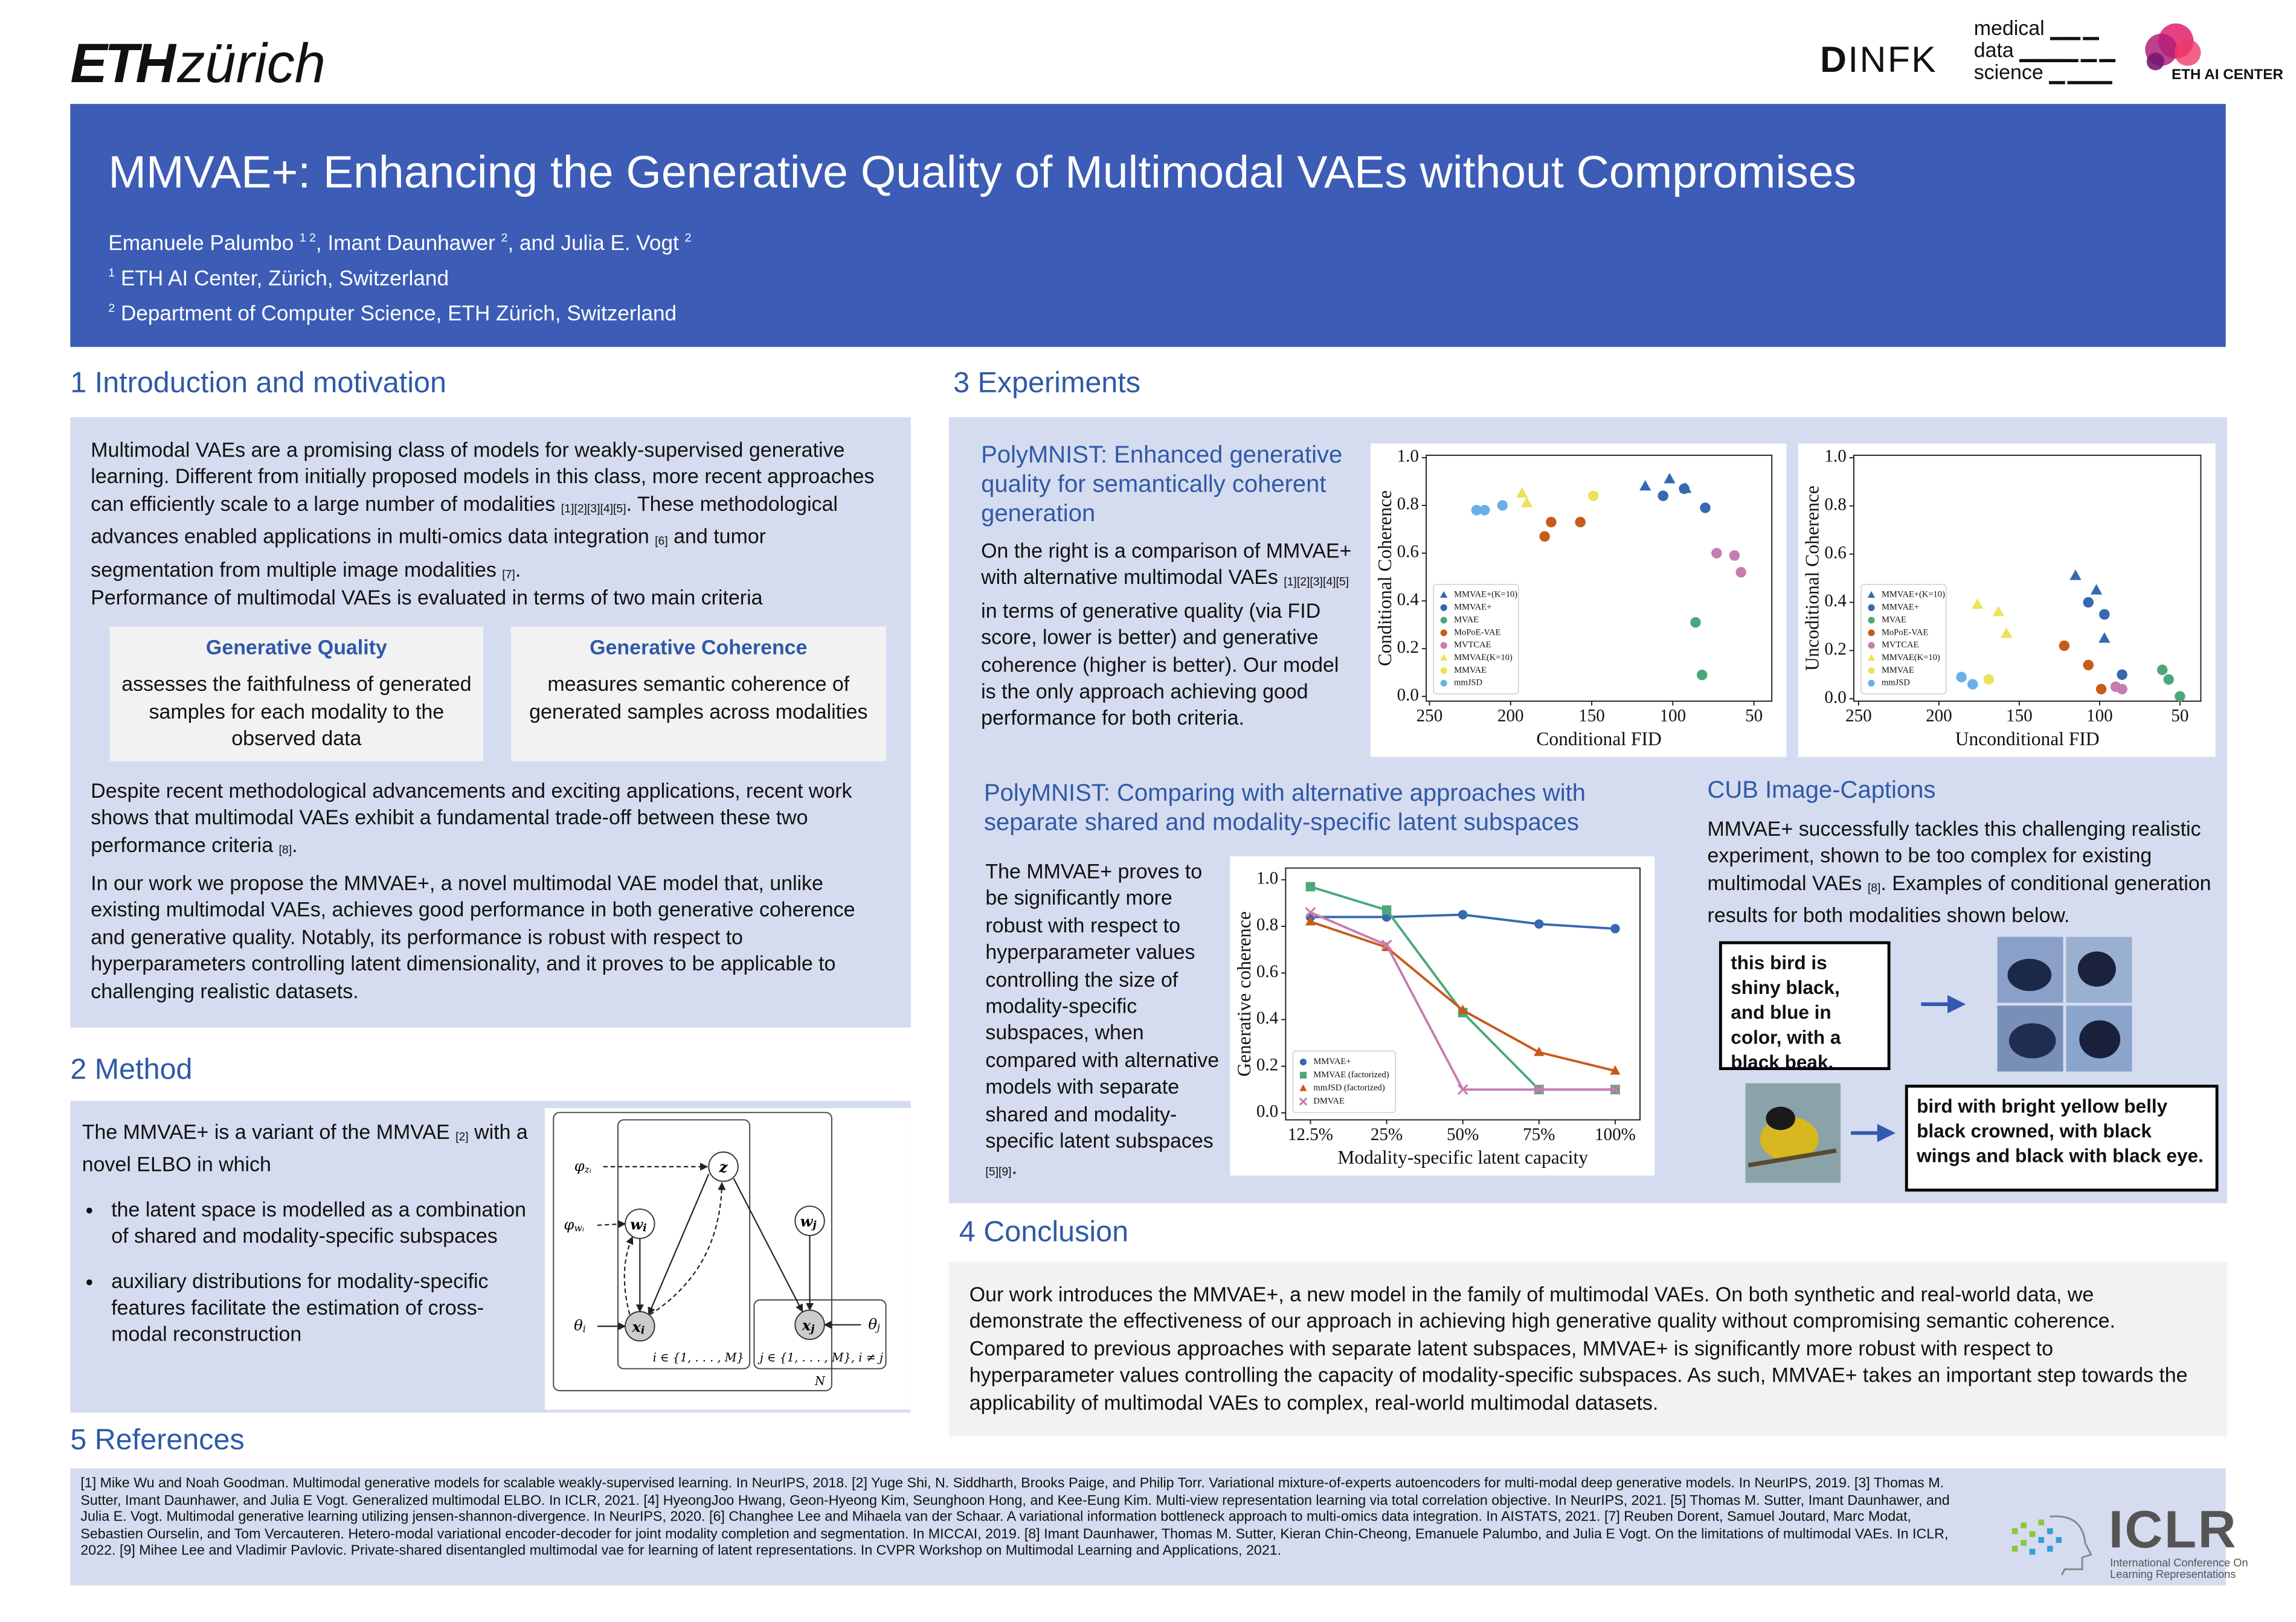 The image size is (2296, 1622). I want to click on x-axis-label: Conditional FID, so click(1598, 738).